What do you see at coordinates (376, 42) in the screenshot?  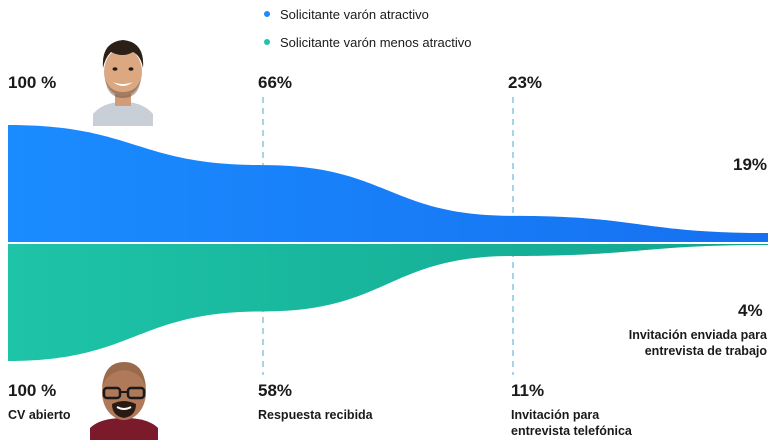 I see `legend-label: Solicitante varón menos atractivo` at bounding box center [376, 42].